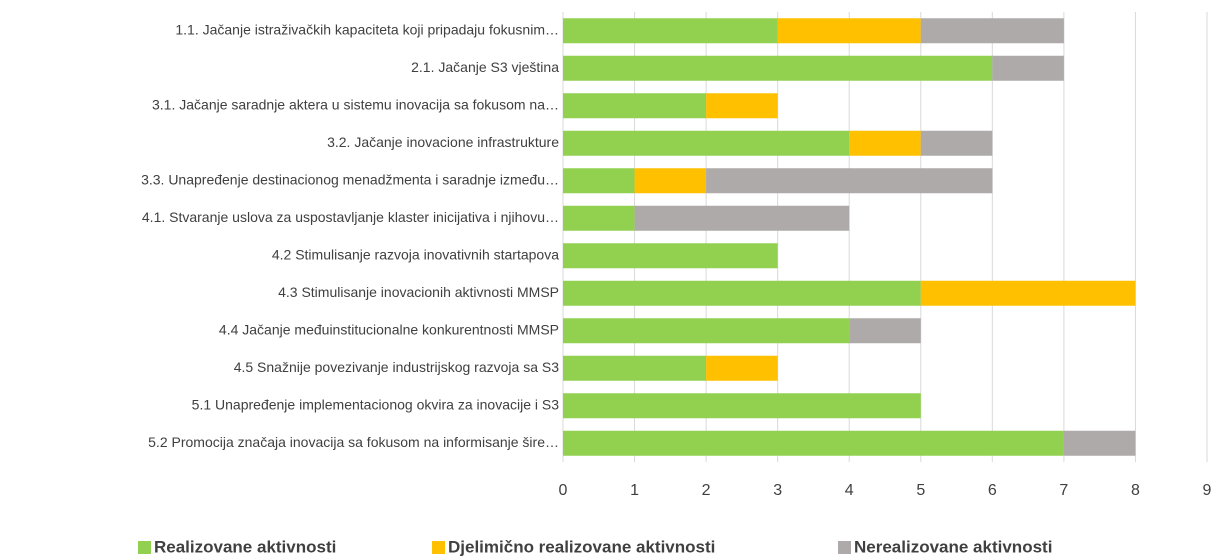 The image size is (1215, 557). What do you see at coordinates (443, 142) in the screenshot?
I see `category-label: 3.2. Jačanje inovacione infrastrukture` at bounding box center [443, 142].